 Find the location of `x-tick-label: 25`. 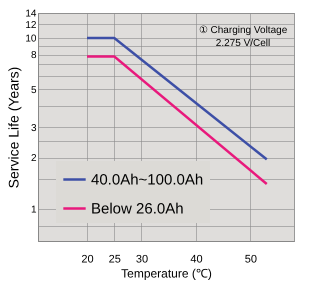

x-tick-label: 25 is located at coordinates (114, 260).